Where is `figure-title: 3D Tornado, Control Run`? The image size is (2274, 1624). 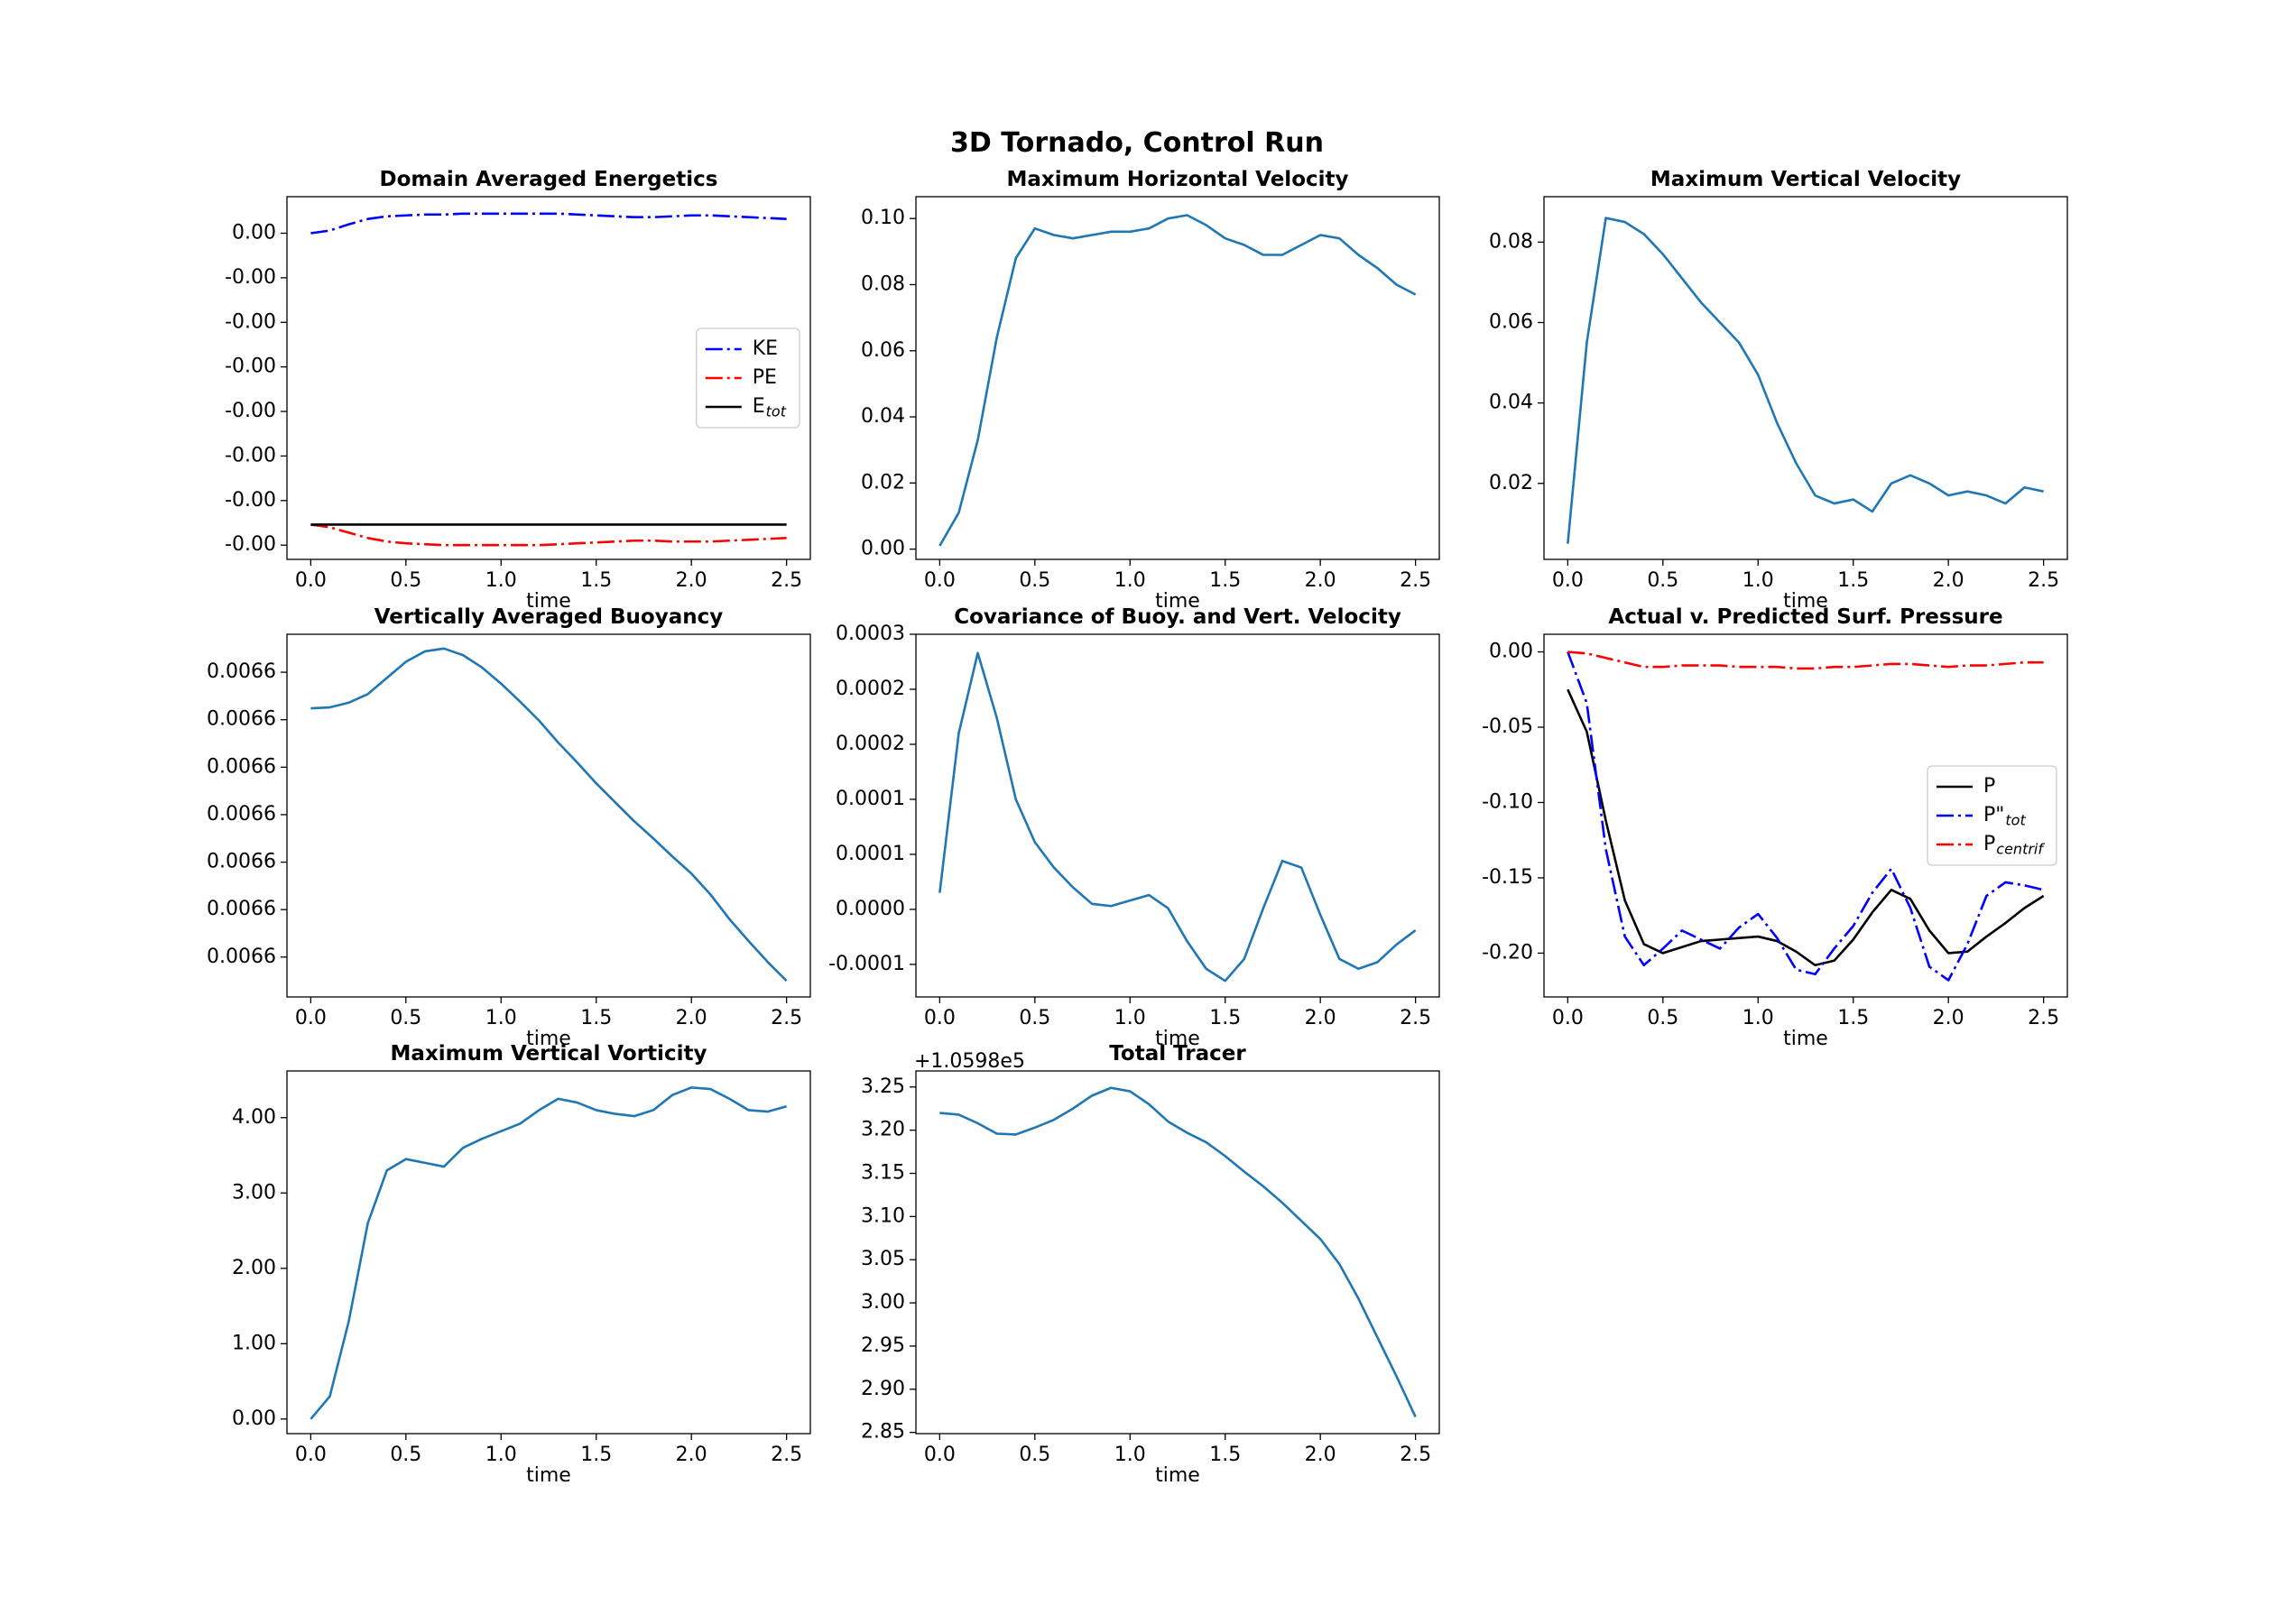 figure-title: 3D Tornado, Control Run is located at coordinates (1137, 143).